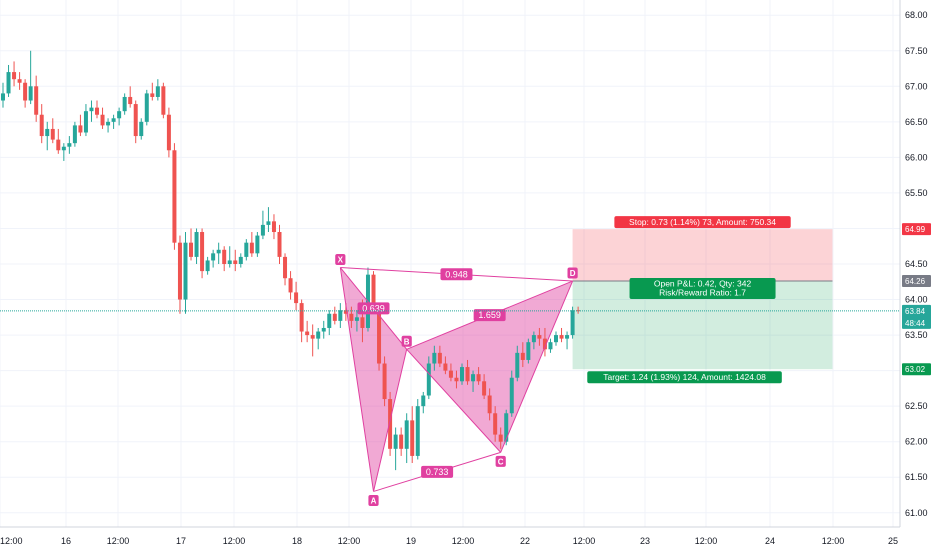  I want to click on stop-price-tag: 64.99, so click(916, 229).